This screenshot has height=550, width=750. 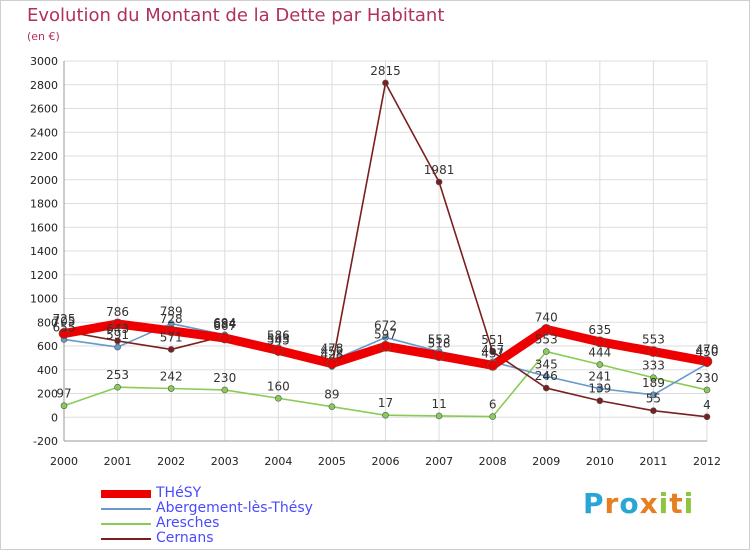 What do you see at coordinates (493, 405) in the screenshot?
I see `data-label: 6` at bounding box center [493, 405].